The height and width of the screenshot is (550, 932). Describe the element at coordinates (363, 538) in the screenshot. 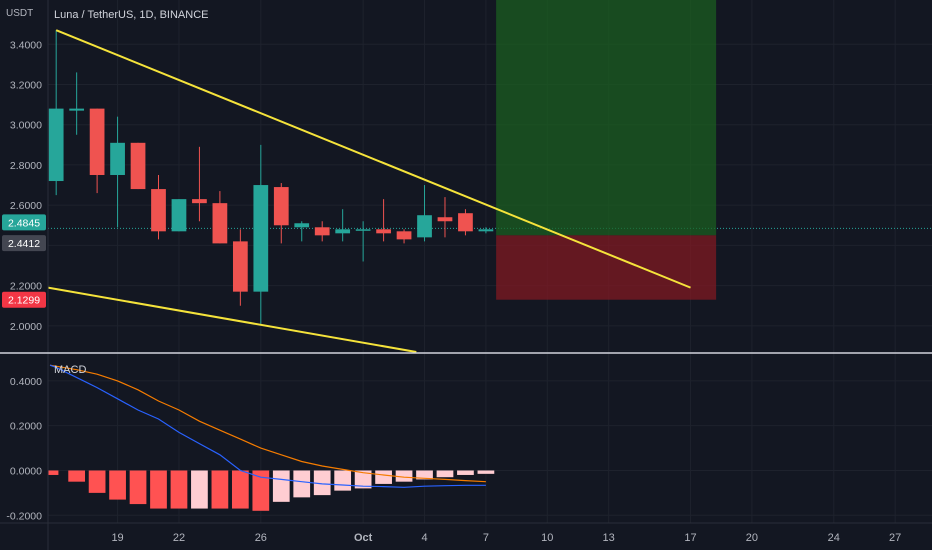

I see `x-tick-label: Oct` at that location.